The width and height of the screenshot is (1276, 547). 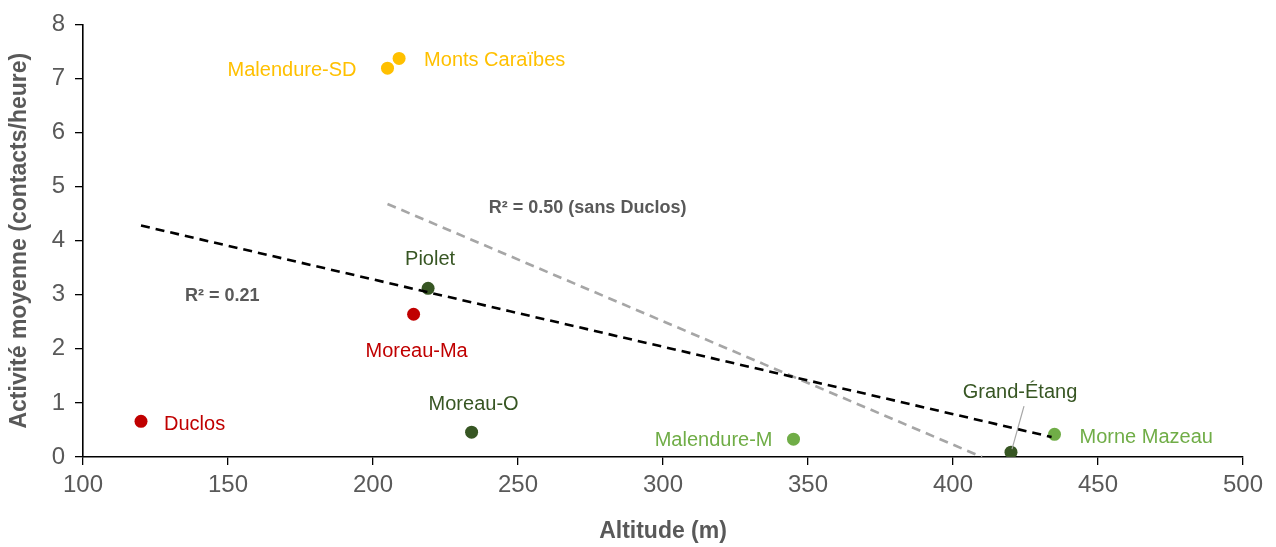 I want to click on annotation: R² = 0.21, so click(x=222, y=295).